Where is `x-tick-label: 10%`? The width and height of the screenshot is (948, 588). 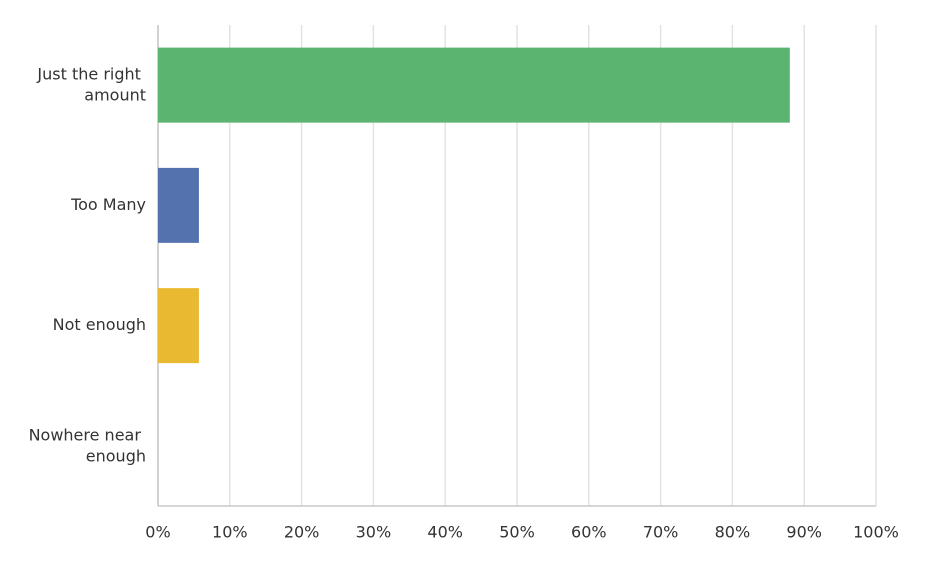
x-tick-label: 10% is located at coordinates (230, 532).